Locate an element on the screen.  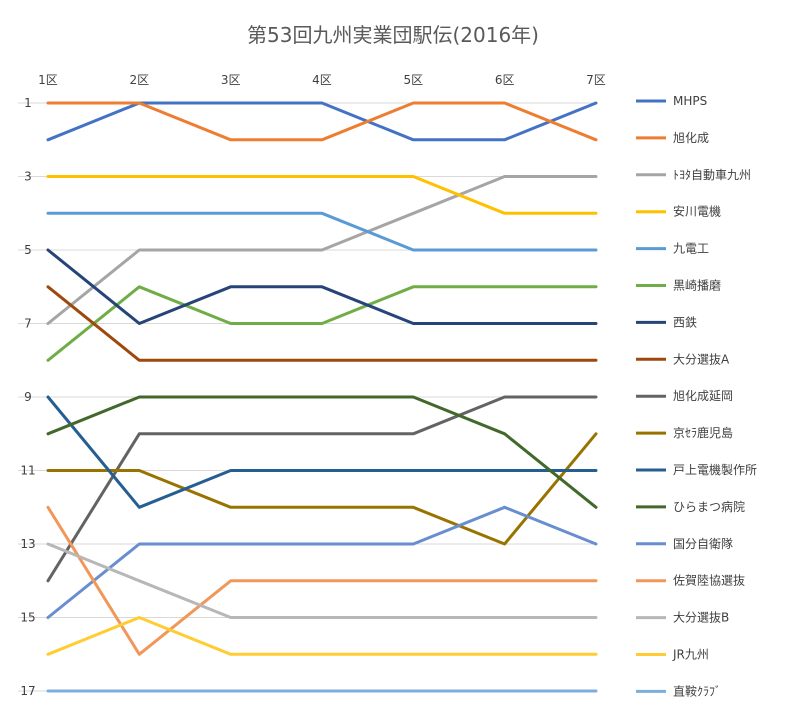
legend-label: 大分選抜B is located at coordinates (701, 618).